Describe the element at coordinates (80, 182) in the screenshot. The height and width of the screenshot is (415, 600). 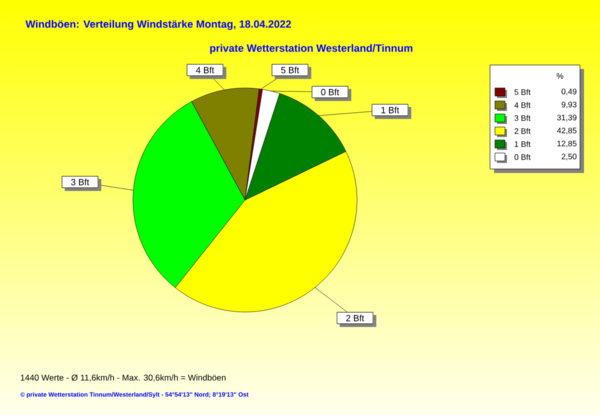
I see `slice-label: 3 Bft` at that location.